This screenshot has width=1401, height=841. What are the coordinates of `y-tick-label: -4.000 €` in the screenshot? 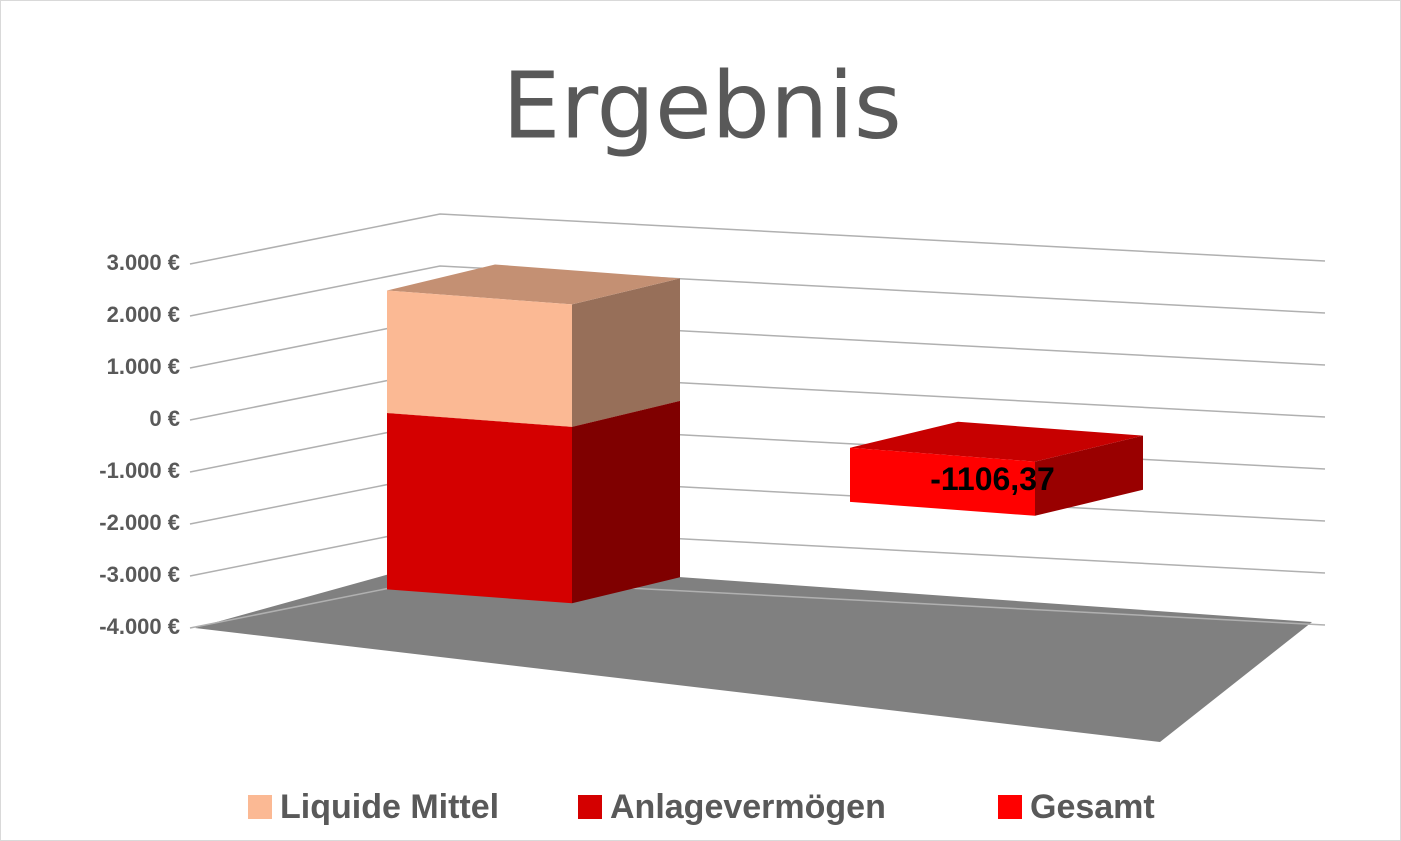 It's located at (139, 626).